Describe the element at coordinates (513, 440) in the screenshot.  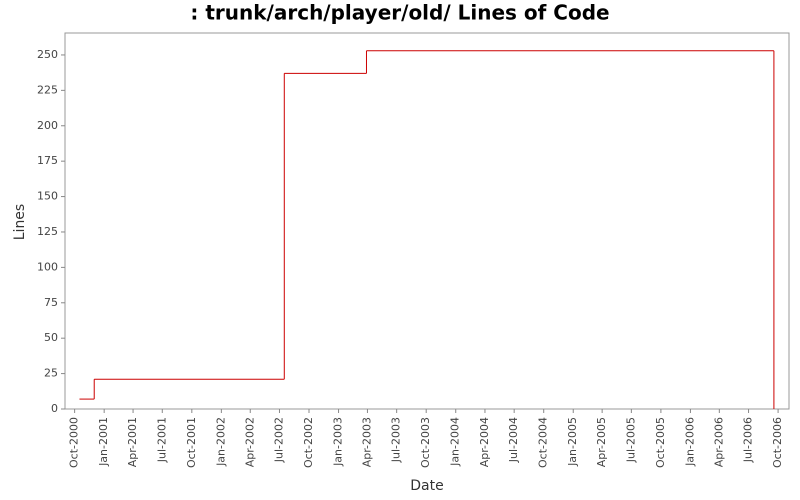
I see `x-tick-label: Jul-2004` at that location.